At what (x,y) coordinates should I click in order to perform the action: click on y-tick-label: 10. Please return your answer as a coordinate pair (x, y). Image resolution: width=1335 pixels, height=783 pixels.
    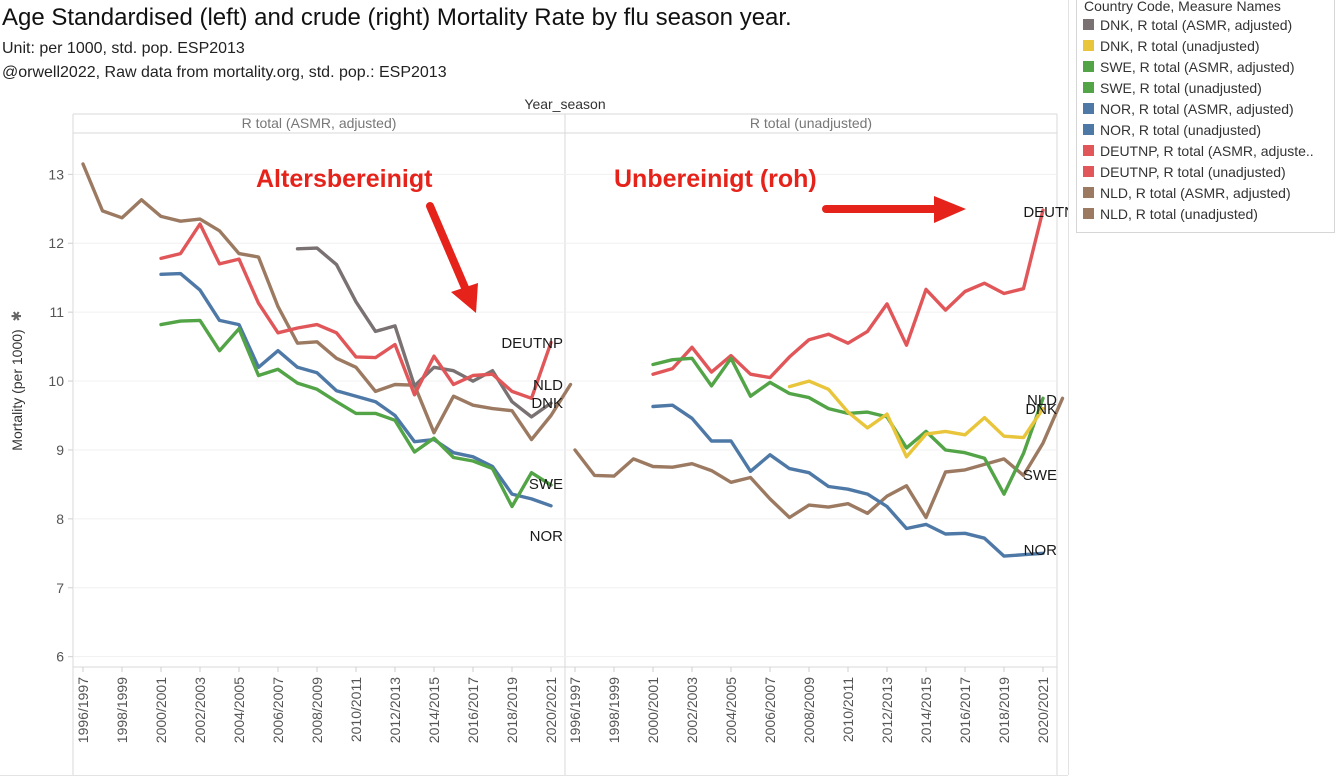
    Looking at the image, I should click on (56, 381).